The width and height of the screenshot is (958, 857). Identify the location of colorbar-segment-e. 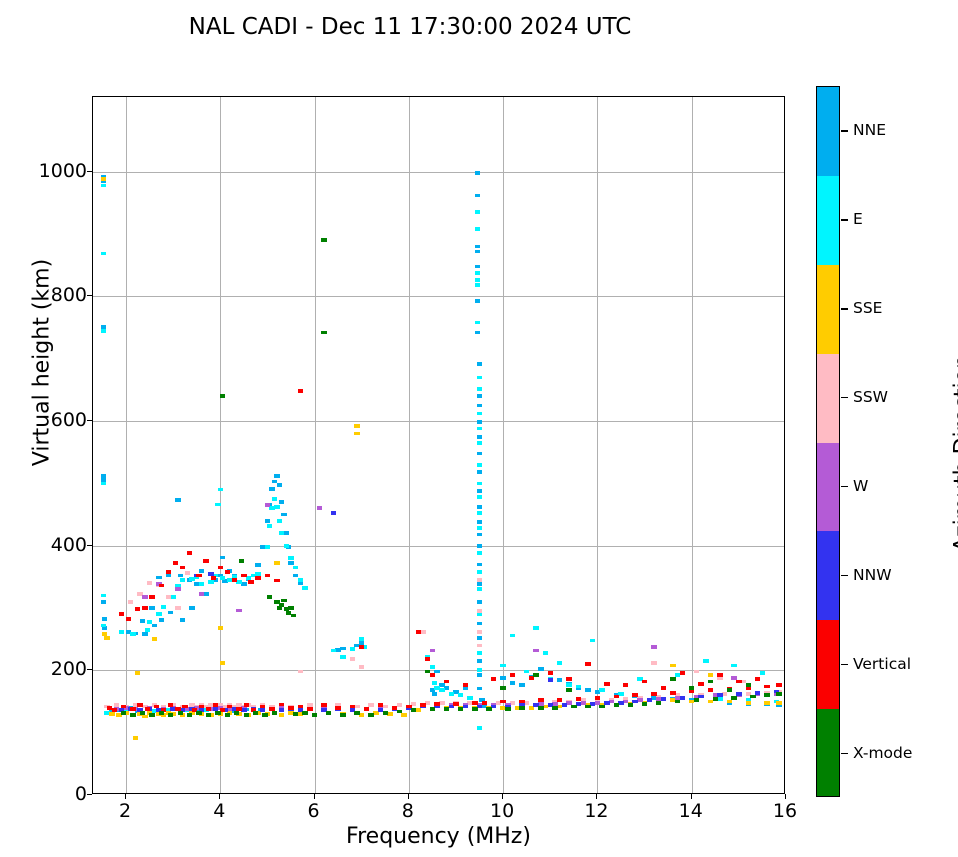
(828, 220).